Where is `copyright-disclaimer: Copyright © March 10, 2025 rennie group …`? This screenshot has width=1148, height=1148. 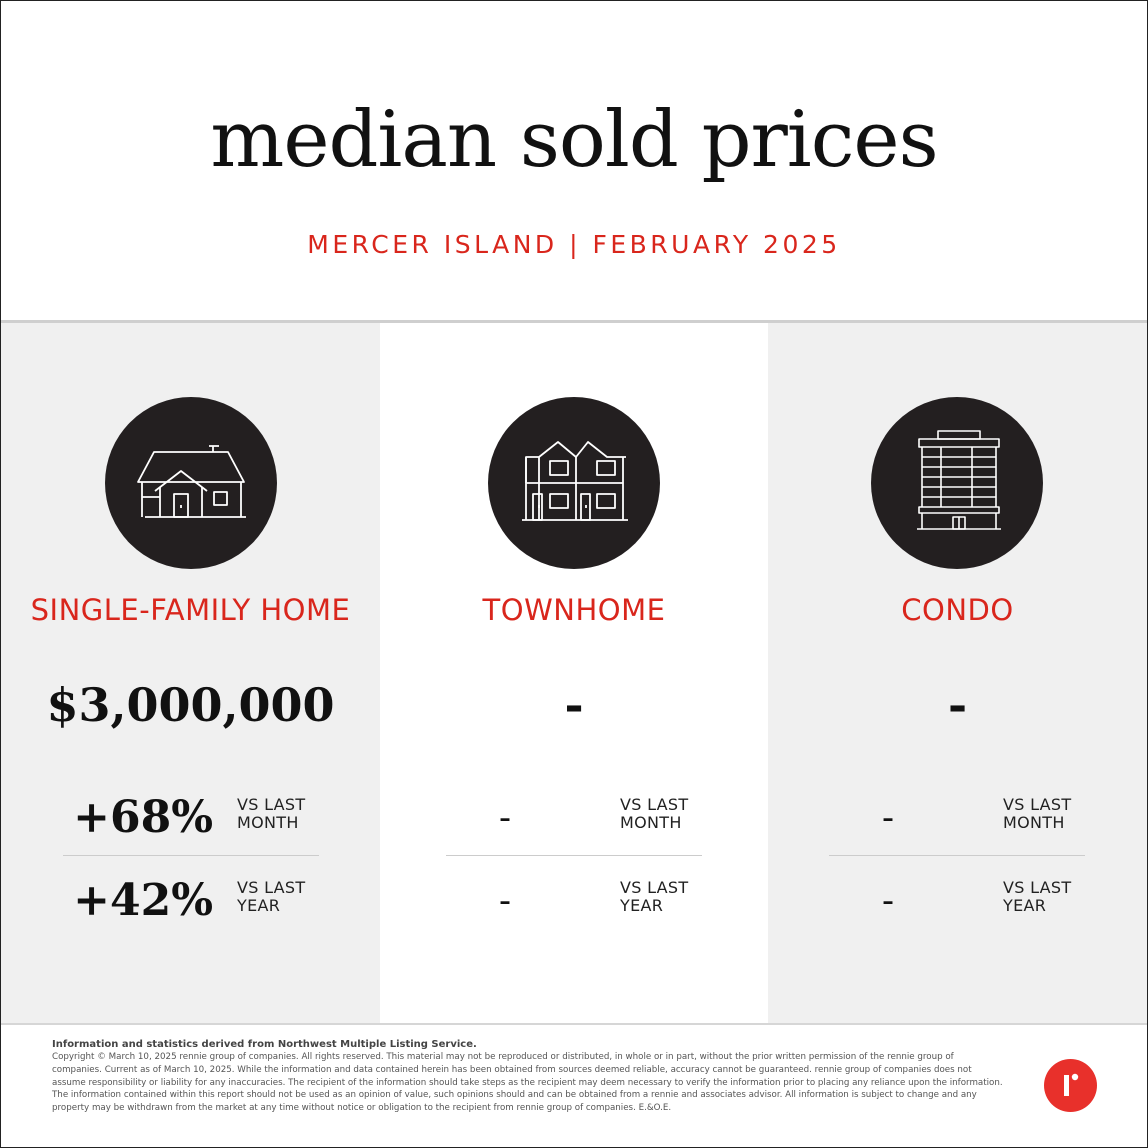
copyright-disclaimer: Copyright © March 10, 2025 rennie group … is located at coordinates (527, 1083).